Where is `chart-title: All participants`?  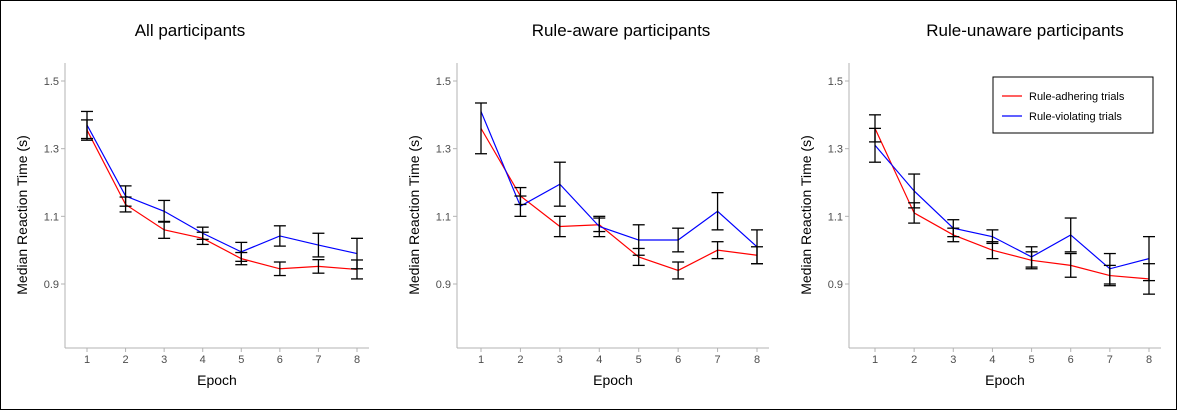 chart-title: All participants is located at coordinates (190, 30).